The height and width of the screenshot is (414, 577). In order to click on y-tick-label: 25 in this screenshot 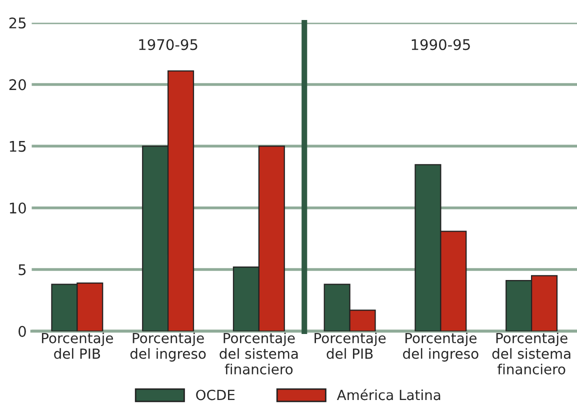, I will do `click(17, 23)`.